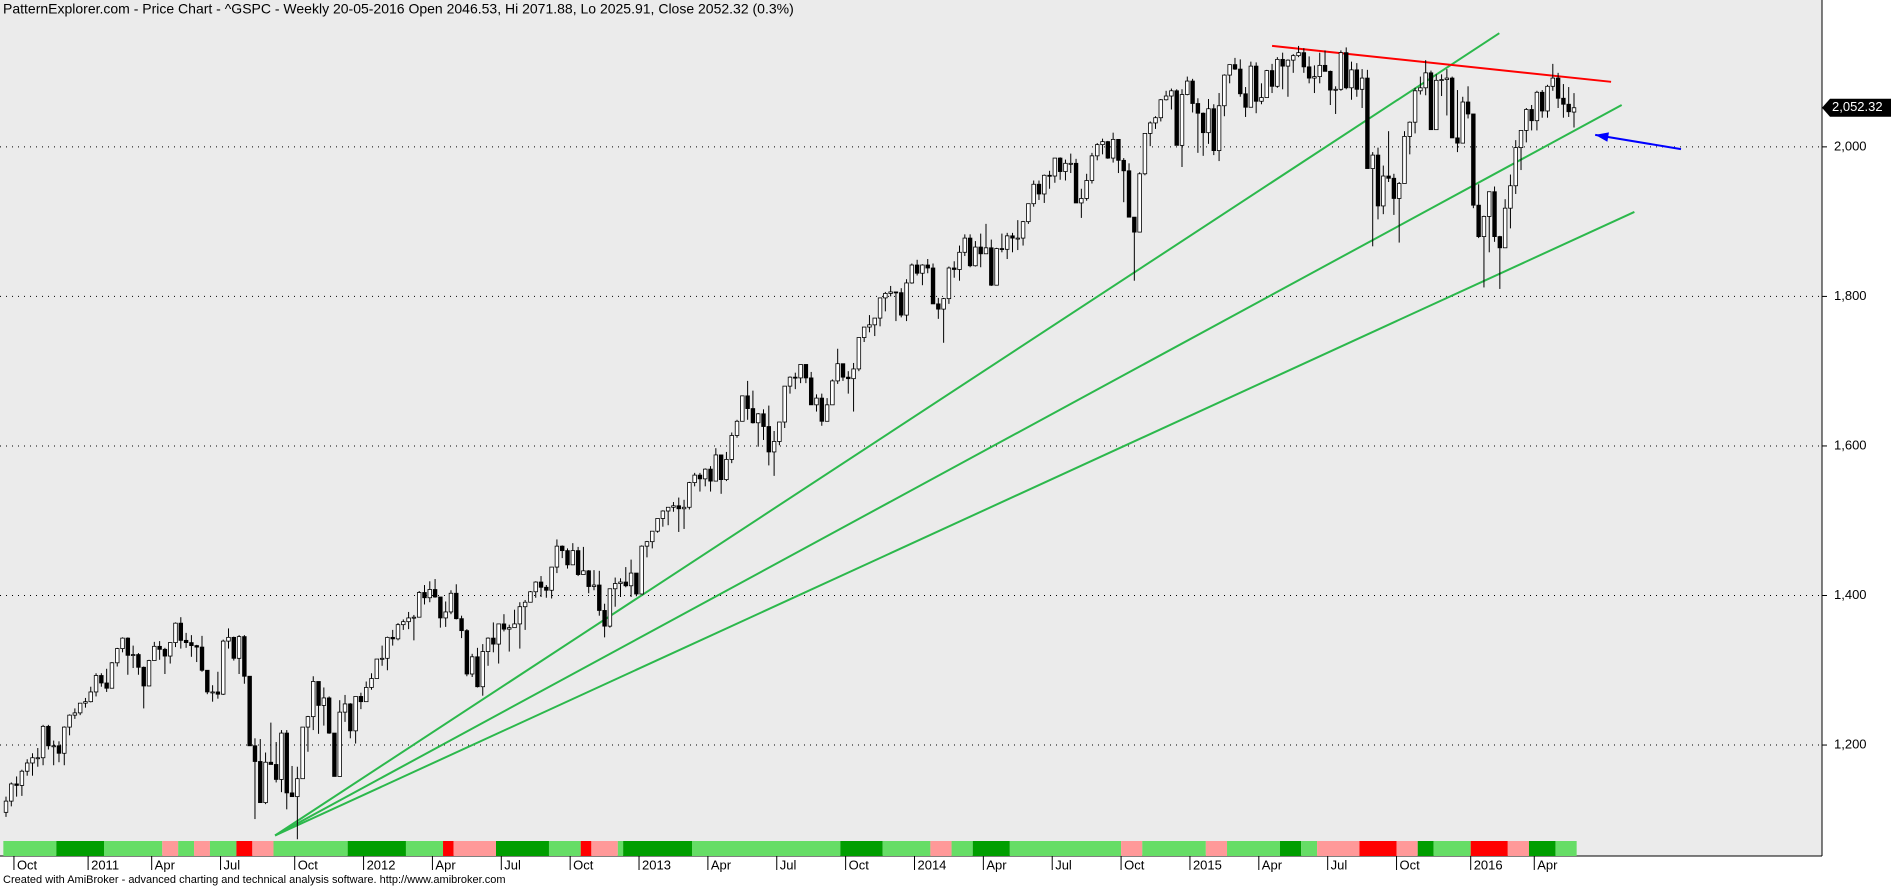 The width and height of the screenshot is (1891, 888). What do you see at coordinates (381, 864) in the screenshot?
I see `x-tick-label: 2012` at bounding box center [381, 864].